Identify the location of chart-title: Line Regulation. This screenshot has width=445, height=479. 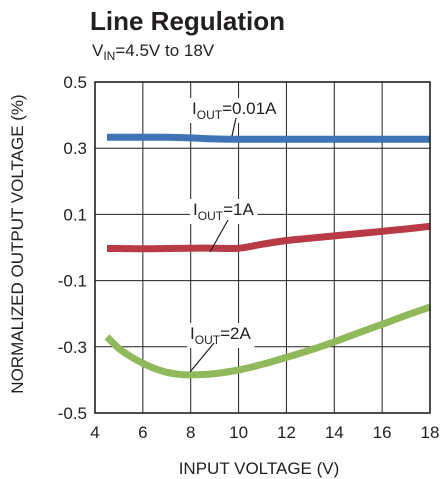
(187, 21).